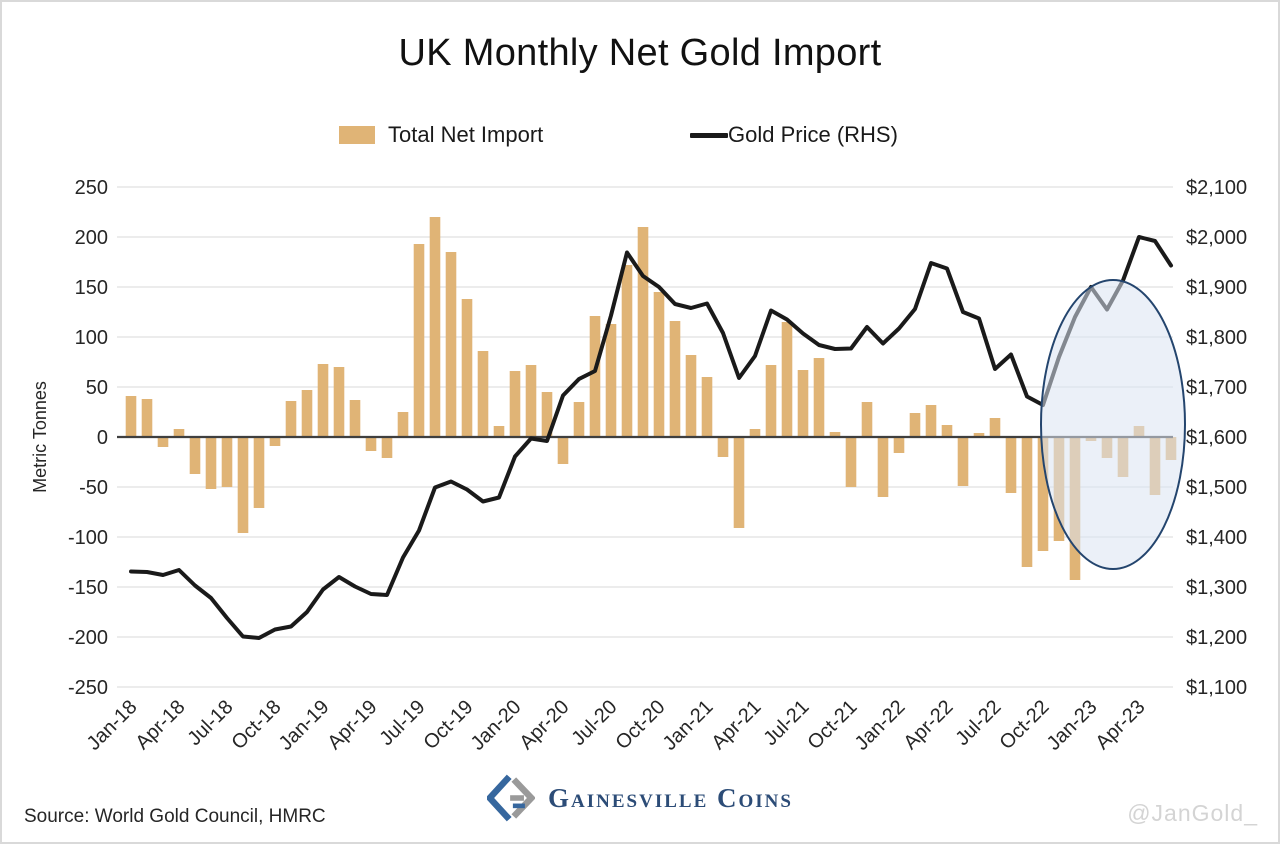 The image size is (1280, 844). What do you see at coordinates (545, 725) in the screenshot?
I see `x-tick-Apr-20: Apr-20` at bounding box center [545, 725].